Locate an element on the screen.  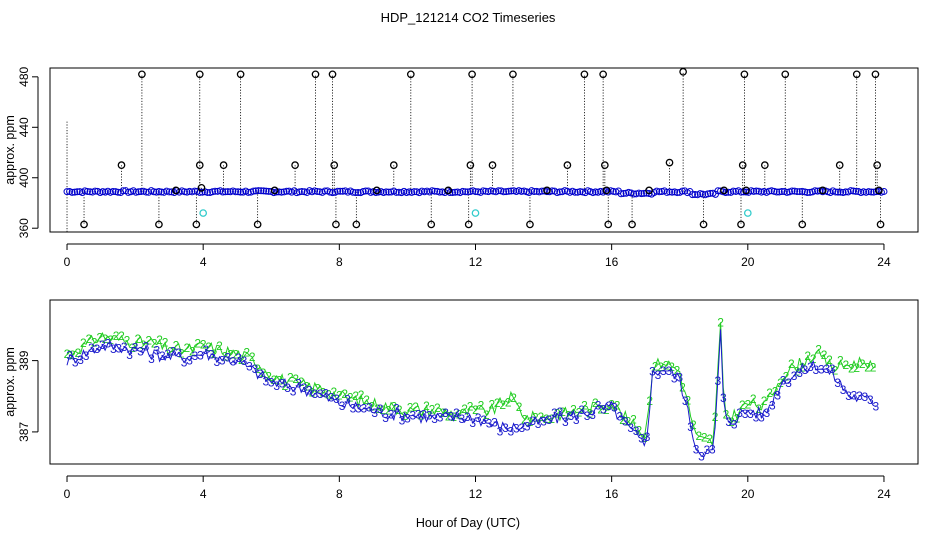
x-tick-label: 20 is located at coordinates (748, 494).